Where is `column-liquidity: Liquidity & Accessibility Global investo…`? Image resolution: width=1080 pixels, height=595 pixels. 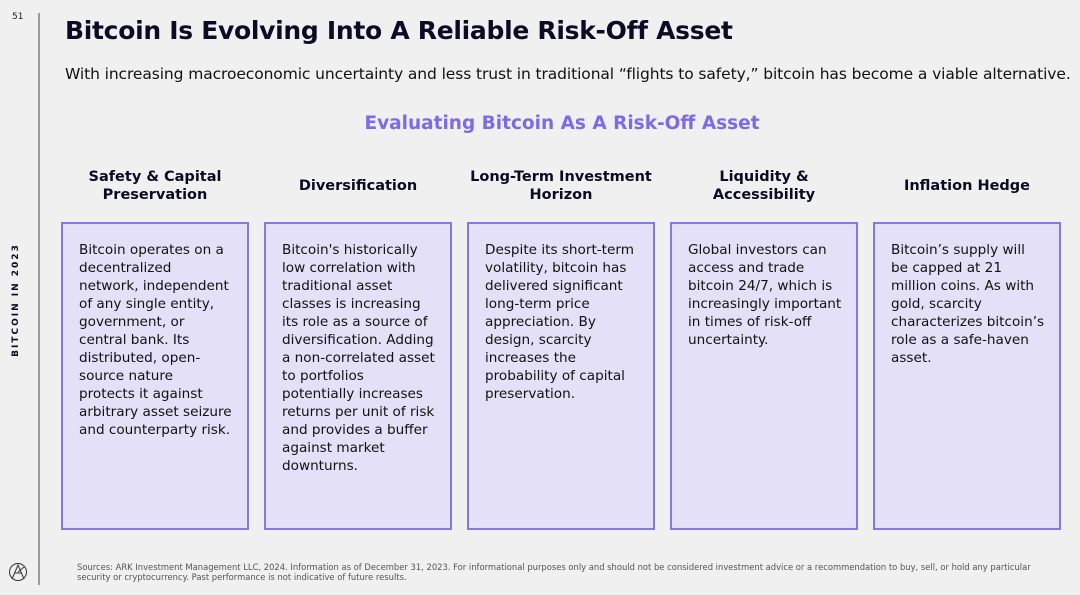 column-liquidity: Liquidity & Accessibility Global investo… is located at coordinates (764, 345).